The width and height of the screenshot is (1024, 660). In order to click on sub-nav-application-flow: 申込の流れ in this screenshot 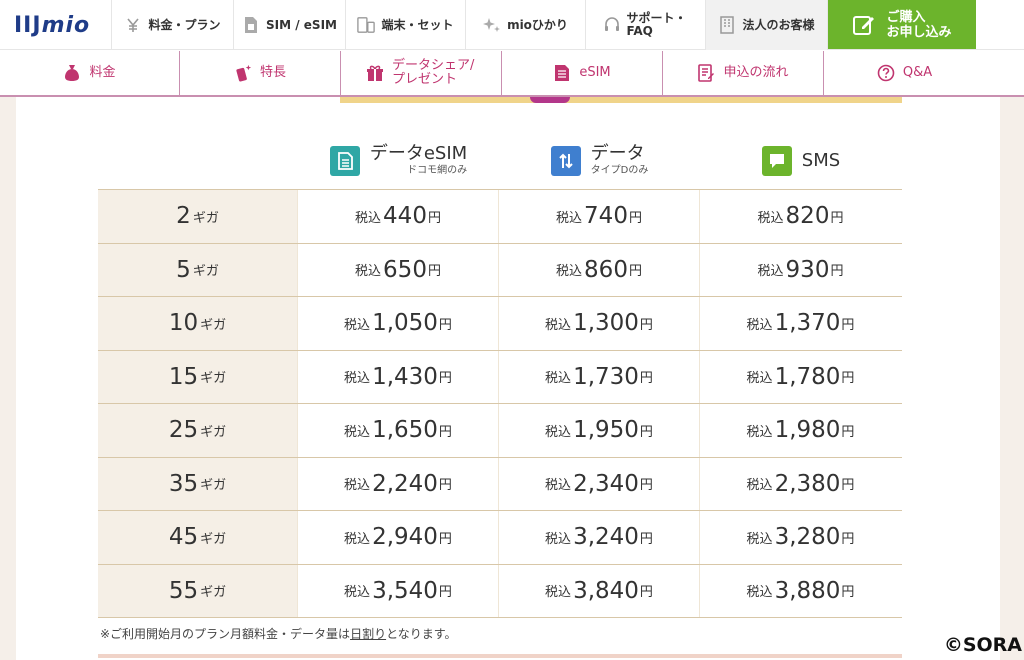, I will do `click(743, 73)`.